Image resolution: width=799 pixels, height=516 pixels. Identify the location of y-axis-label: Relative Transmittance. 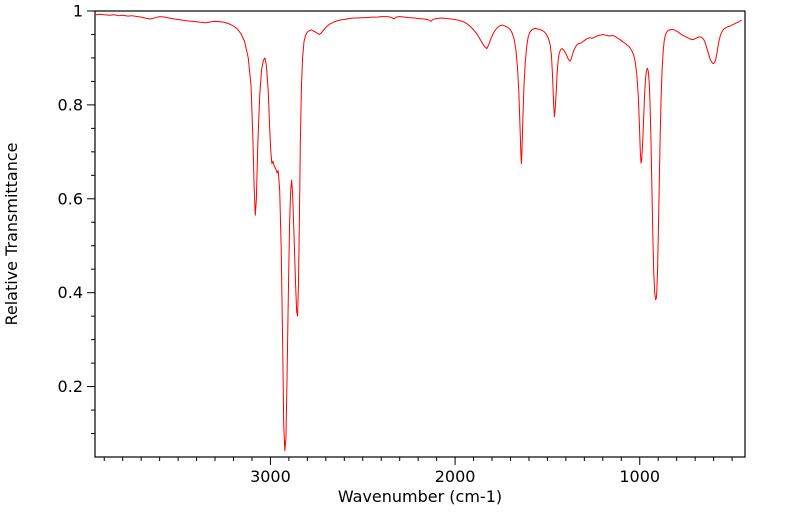
(11, 233).